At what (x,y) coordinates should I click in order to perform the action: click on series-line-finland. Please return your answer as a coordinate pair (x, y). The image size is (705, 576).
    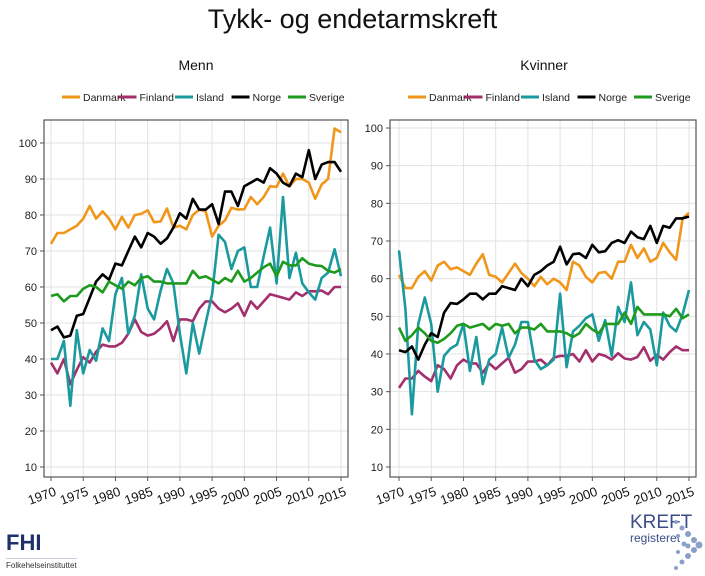
    Looking at the image, I should click on (543, 367).